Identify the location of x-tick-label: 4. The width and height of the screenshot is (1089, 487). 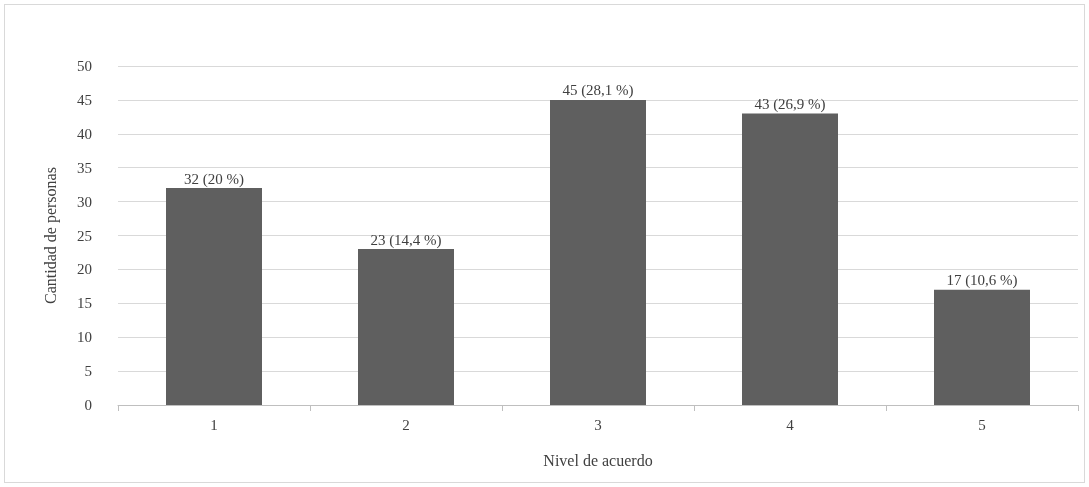
(790, 424).